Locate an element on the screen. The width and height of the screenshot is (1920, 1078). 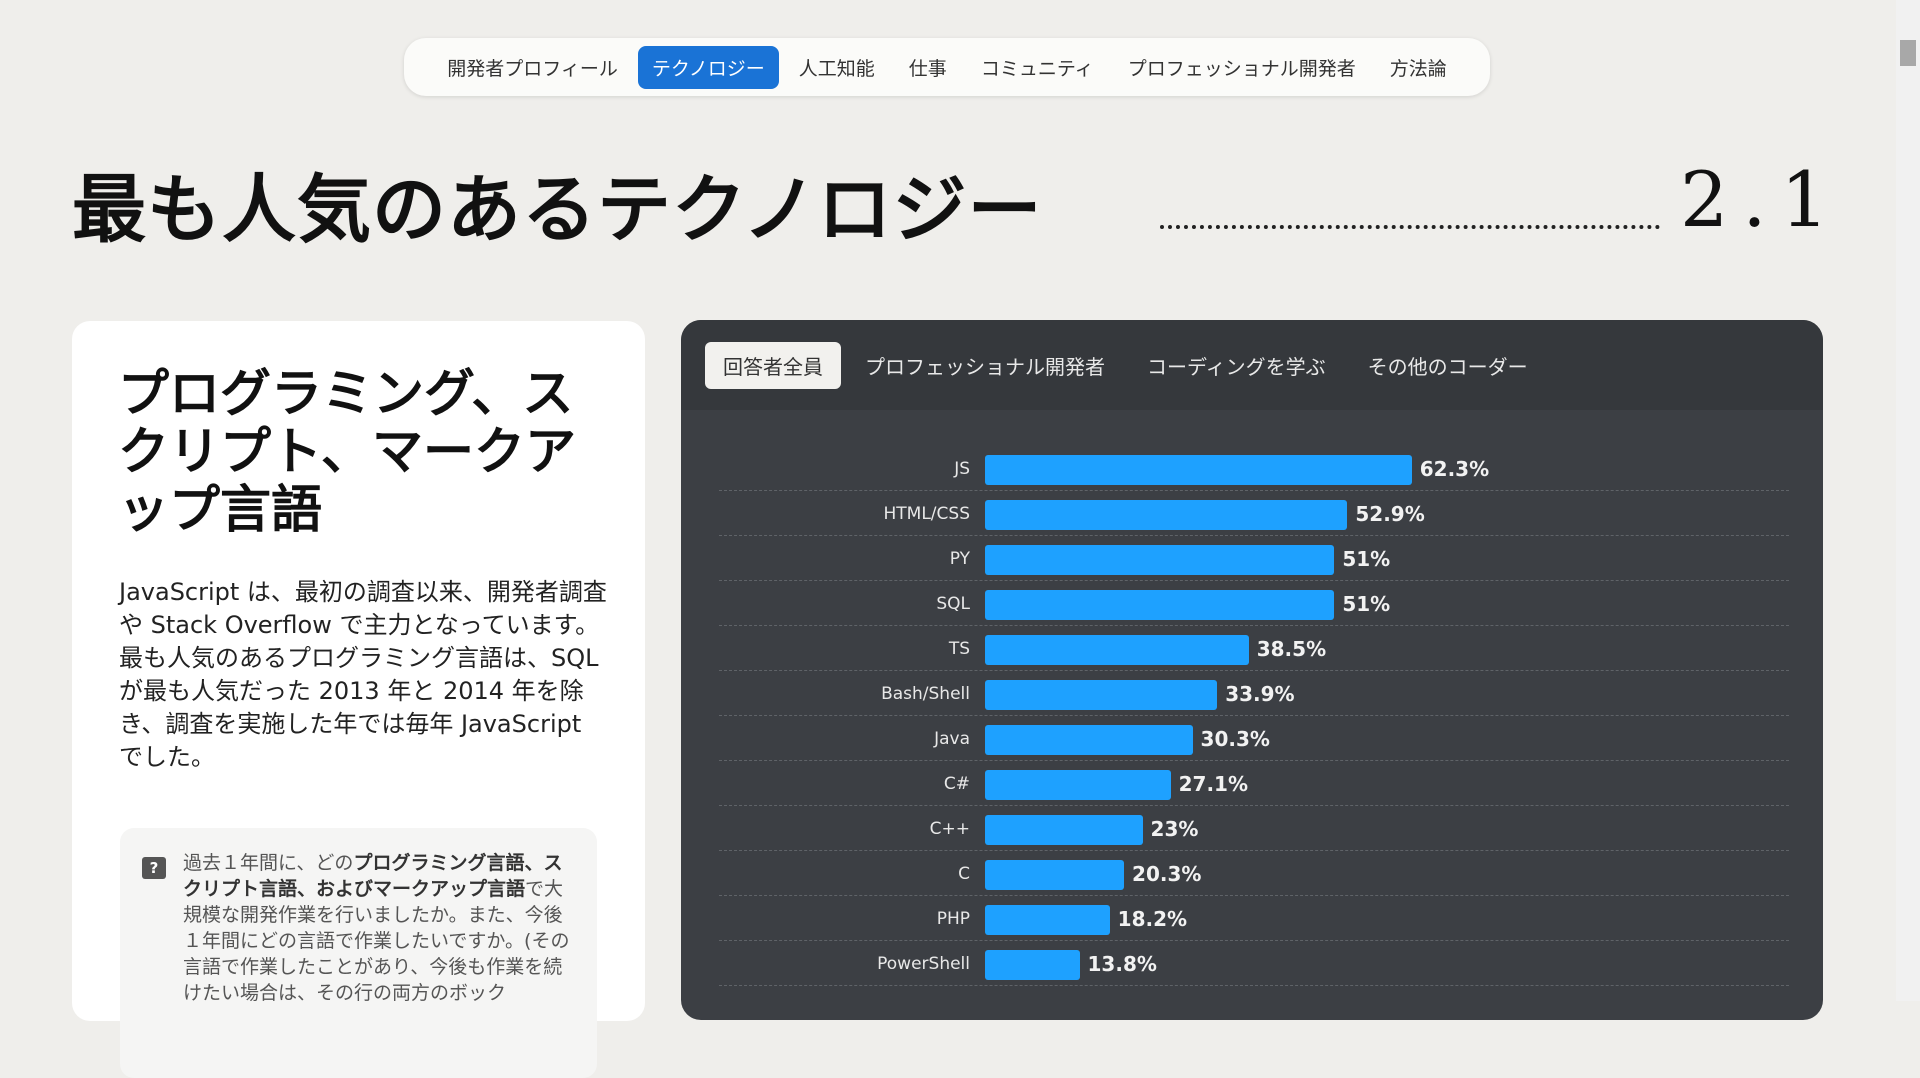
bar-value: 20.3% is located at coordinates (1167, 874).